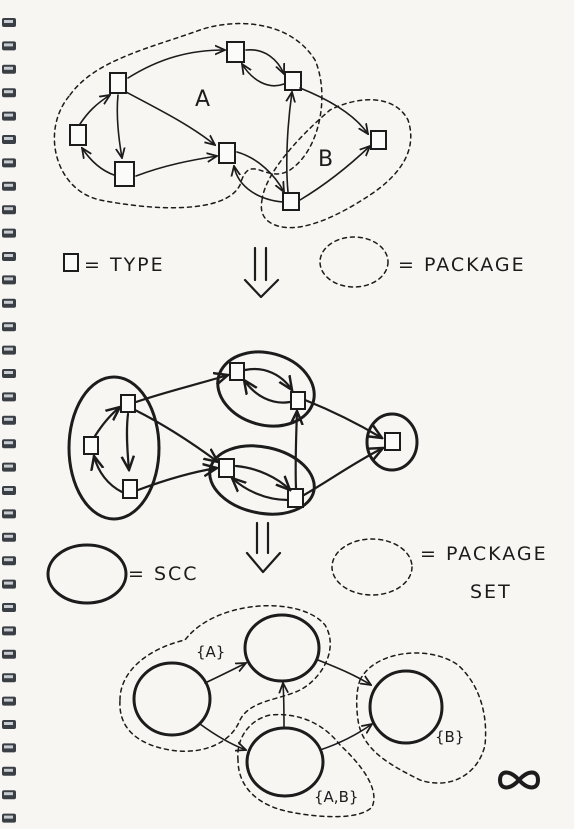 The width and height of the screenshot is (574, 829). What do you see at coordinates (325, 159) in the screenshot?
I see `package-b-label: B` at bounding box center [325, 159].